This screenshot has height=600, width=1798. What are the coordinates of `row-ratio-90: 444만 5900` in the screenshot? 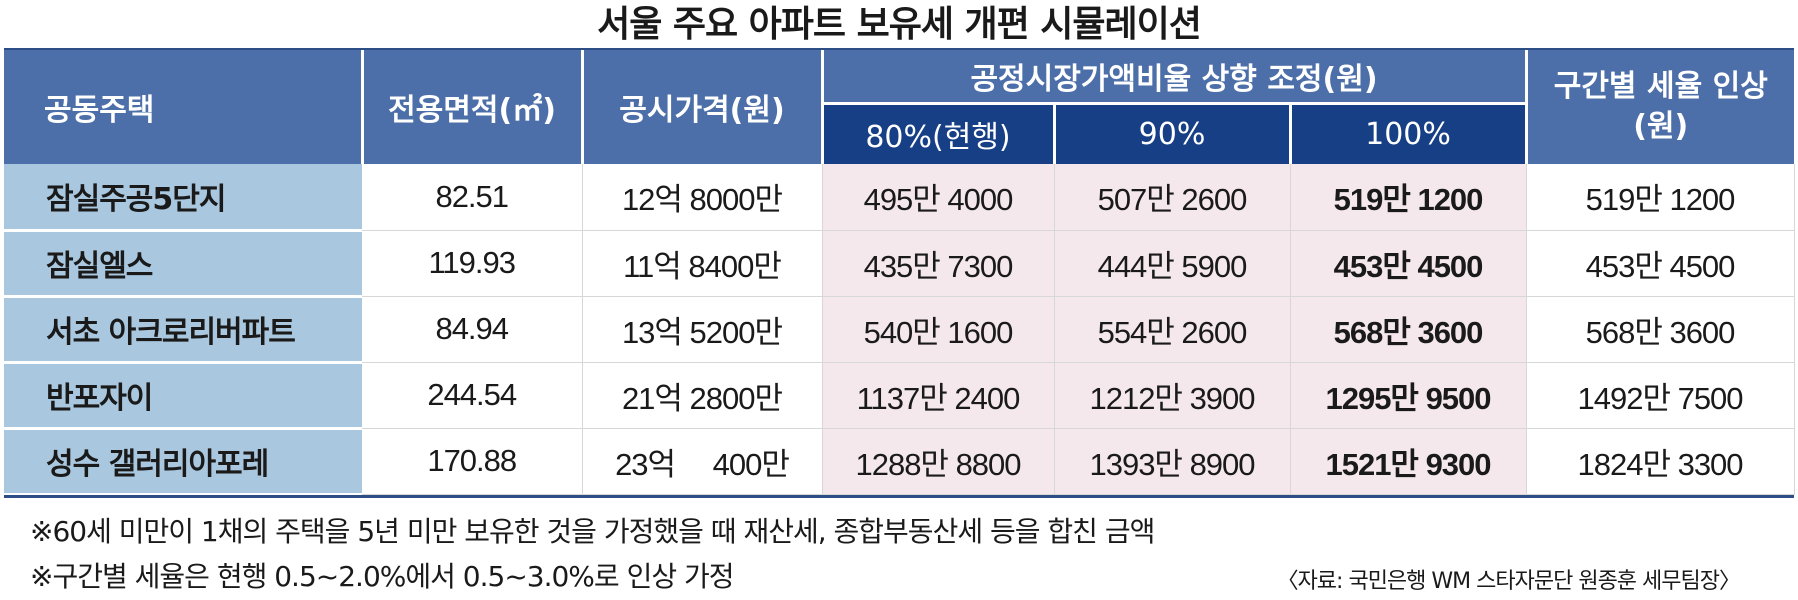 It's located at (1172, 263).